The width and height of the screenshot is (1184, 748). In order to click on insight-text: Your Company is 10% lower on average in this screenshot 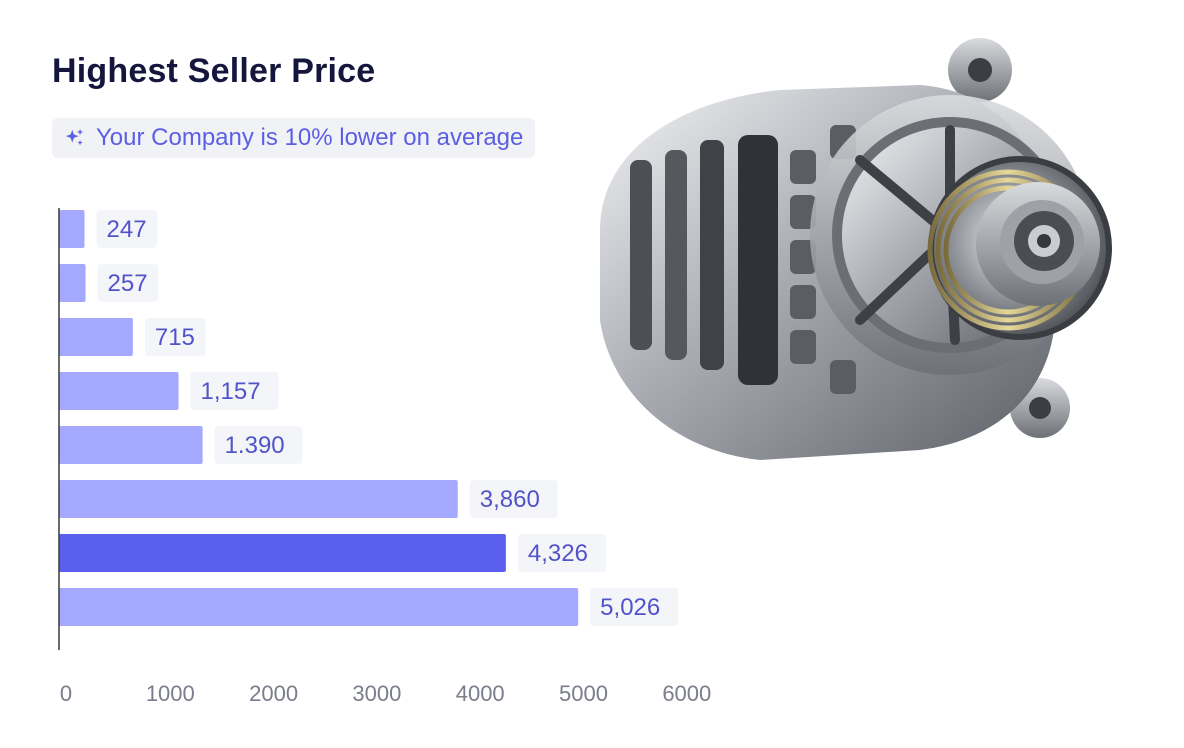, I will do `click(310, 137)`.